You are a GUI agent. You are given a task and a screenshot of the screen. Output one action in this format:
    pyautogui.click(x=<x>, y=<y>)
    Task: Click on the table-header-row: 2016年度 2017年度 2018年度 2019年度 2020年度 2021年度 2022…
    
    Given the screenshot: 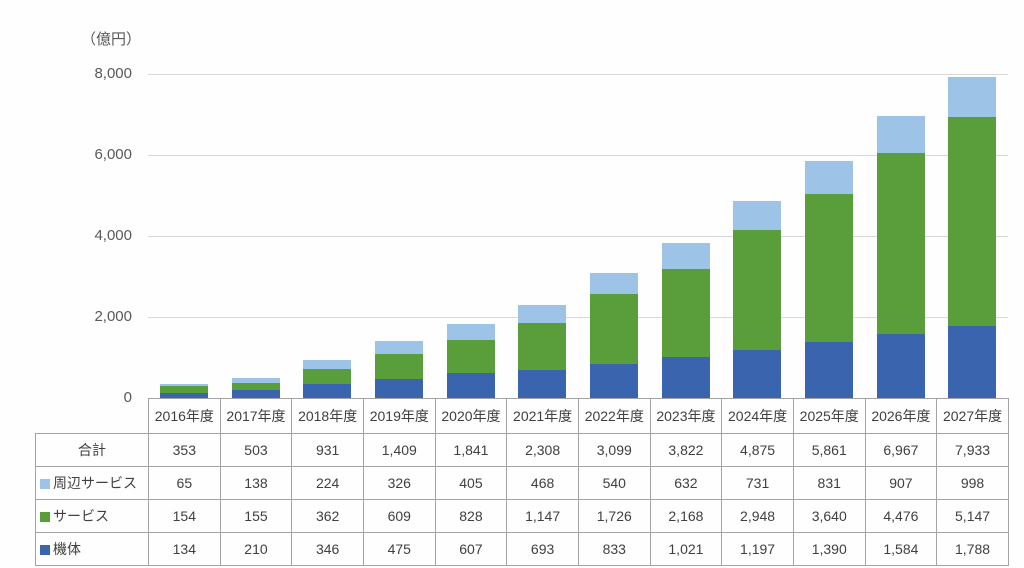 What is the action you would take?
    pyautogui.click(x=522, y=416)
    